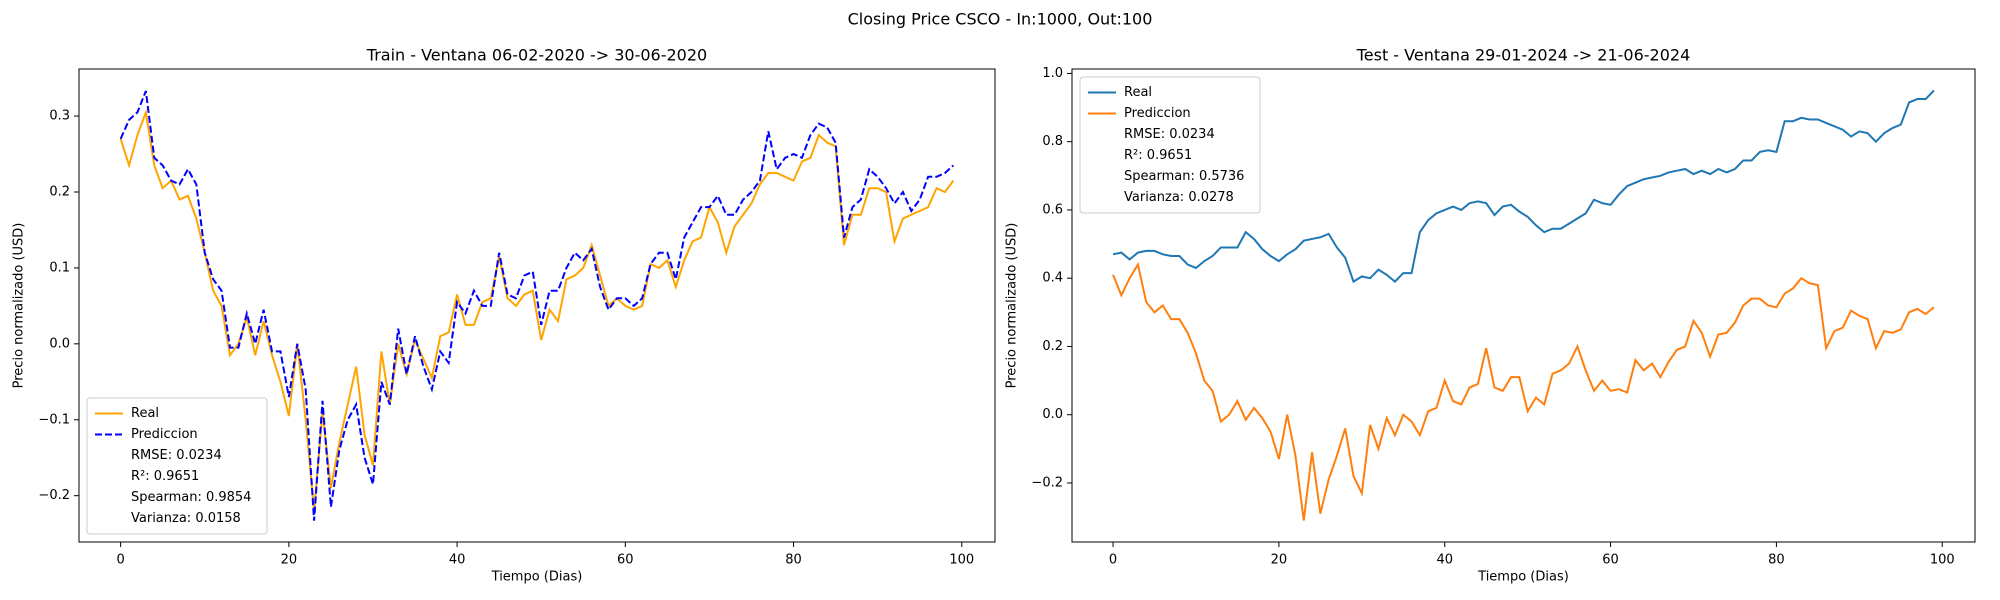 The width and height of the screenshot is (2000, 600). Describe the element at coordinates (1000, 19) in the screenshot. I see `figure-title: Closing Price CSCO - In:1000, Out:100` at that location.